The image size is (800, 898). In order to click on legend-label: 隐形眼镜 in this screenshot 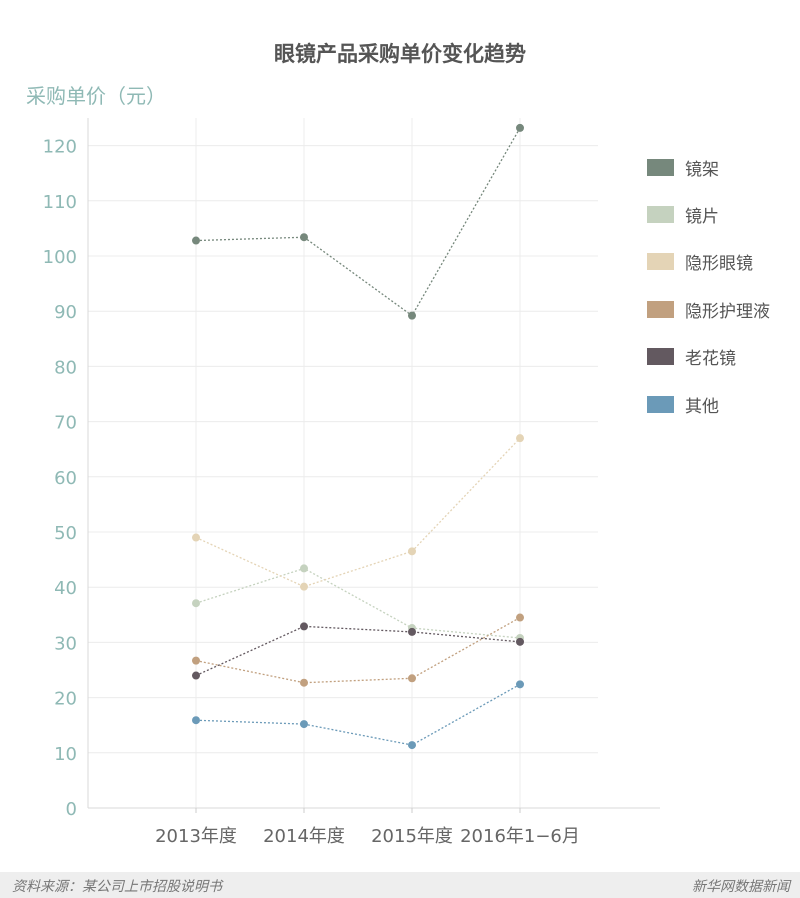, I will do `click(719, 264)`.